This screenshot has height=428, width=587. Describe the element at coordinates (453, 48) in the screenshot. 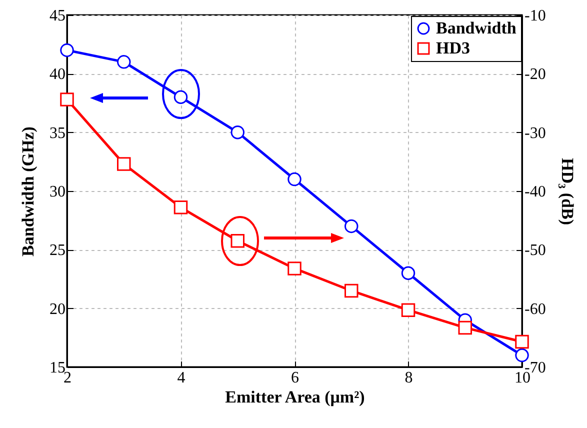

I see `legend-label: HD3` at that location.